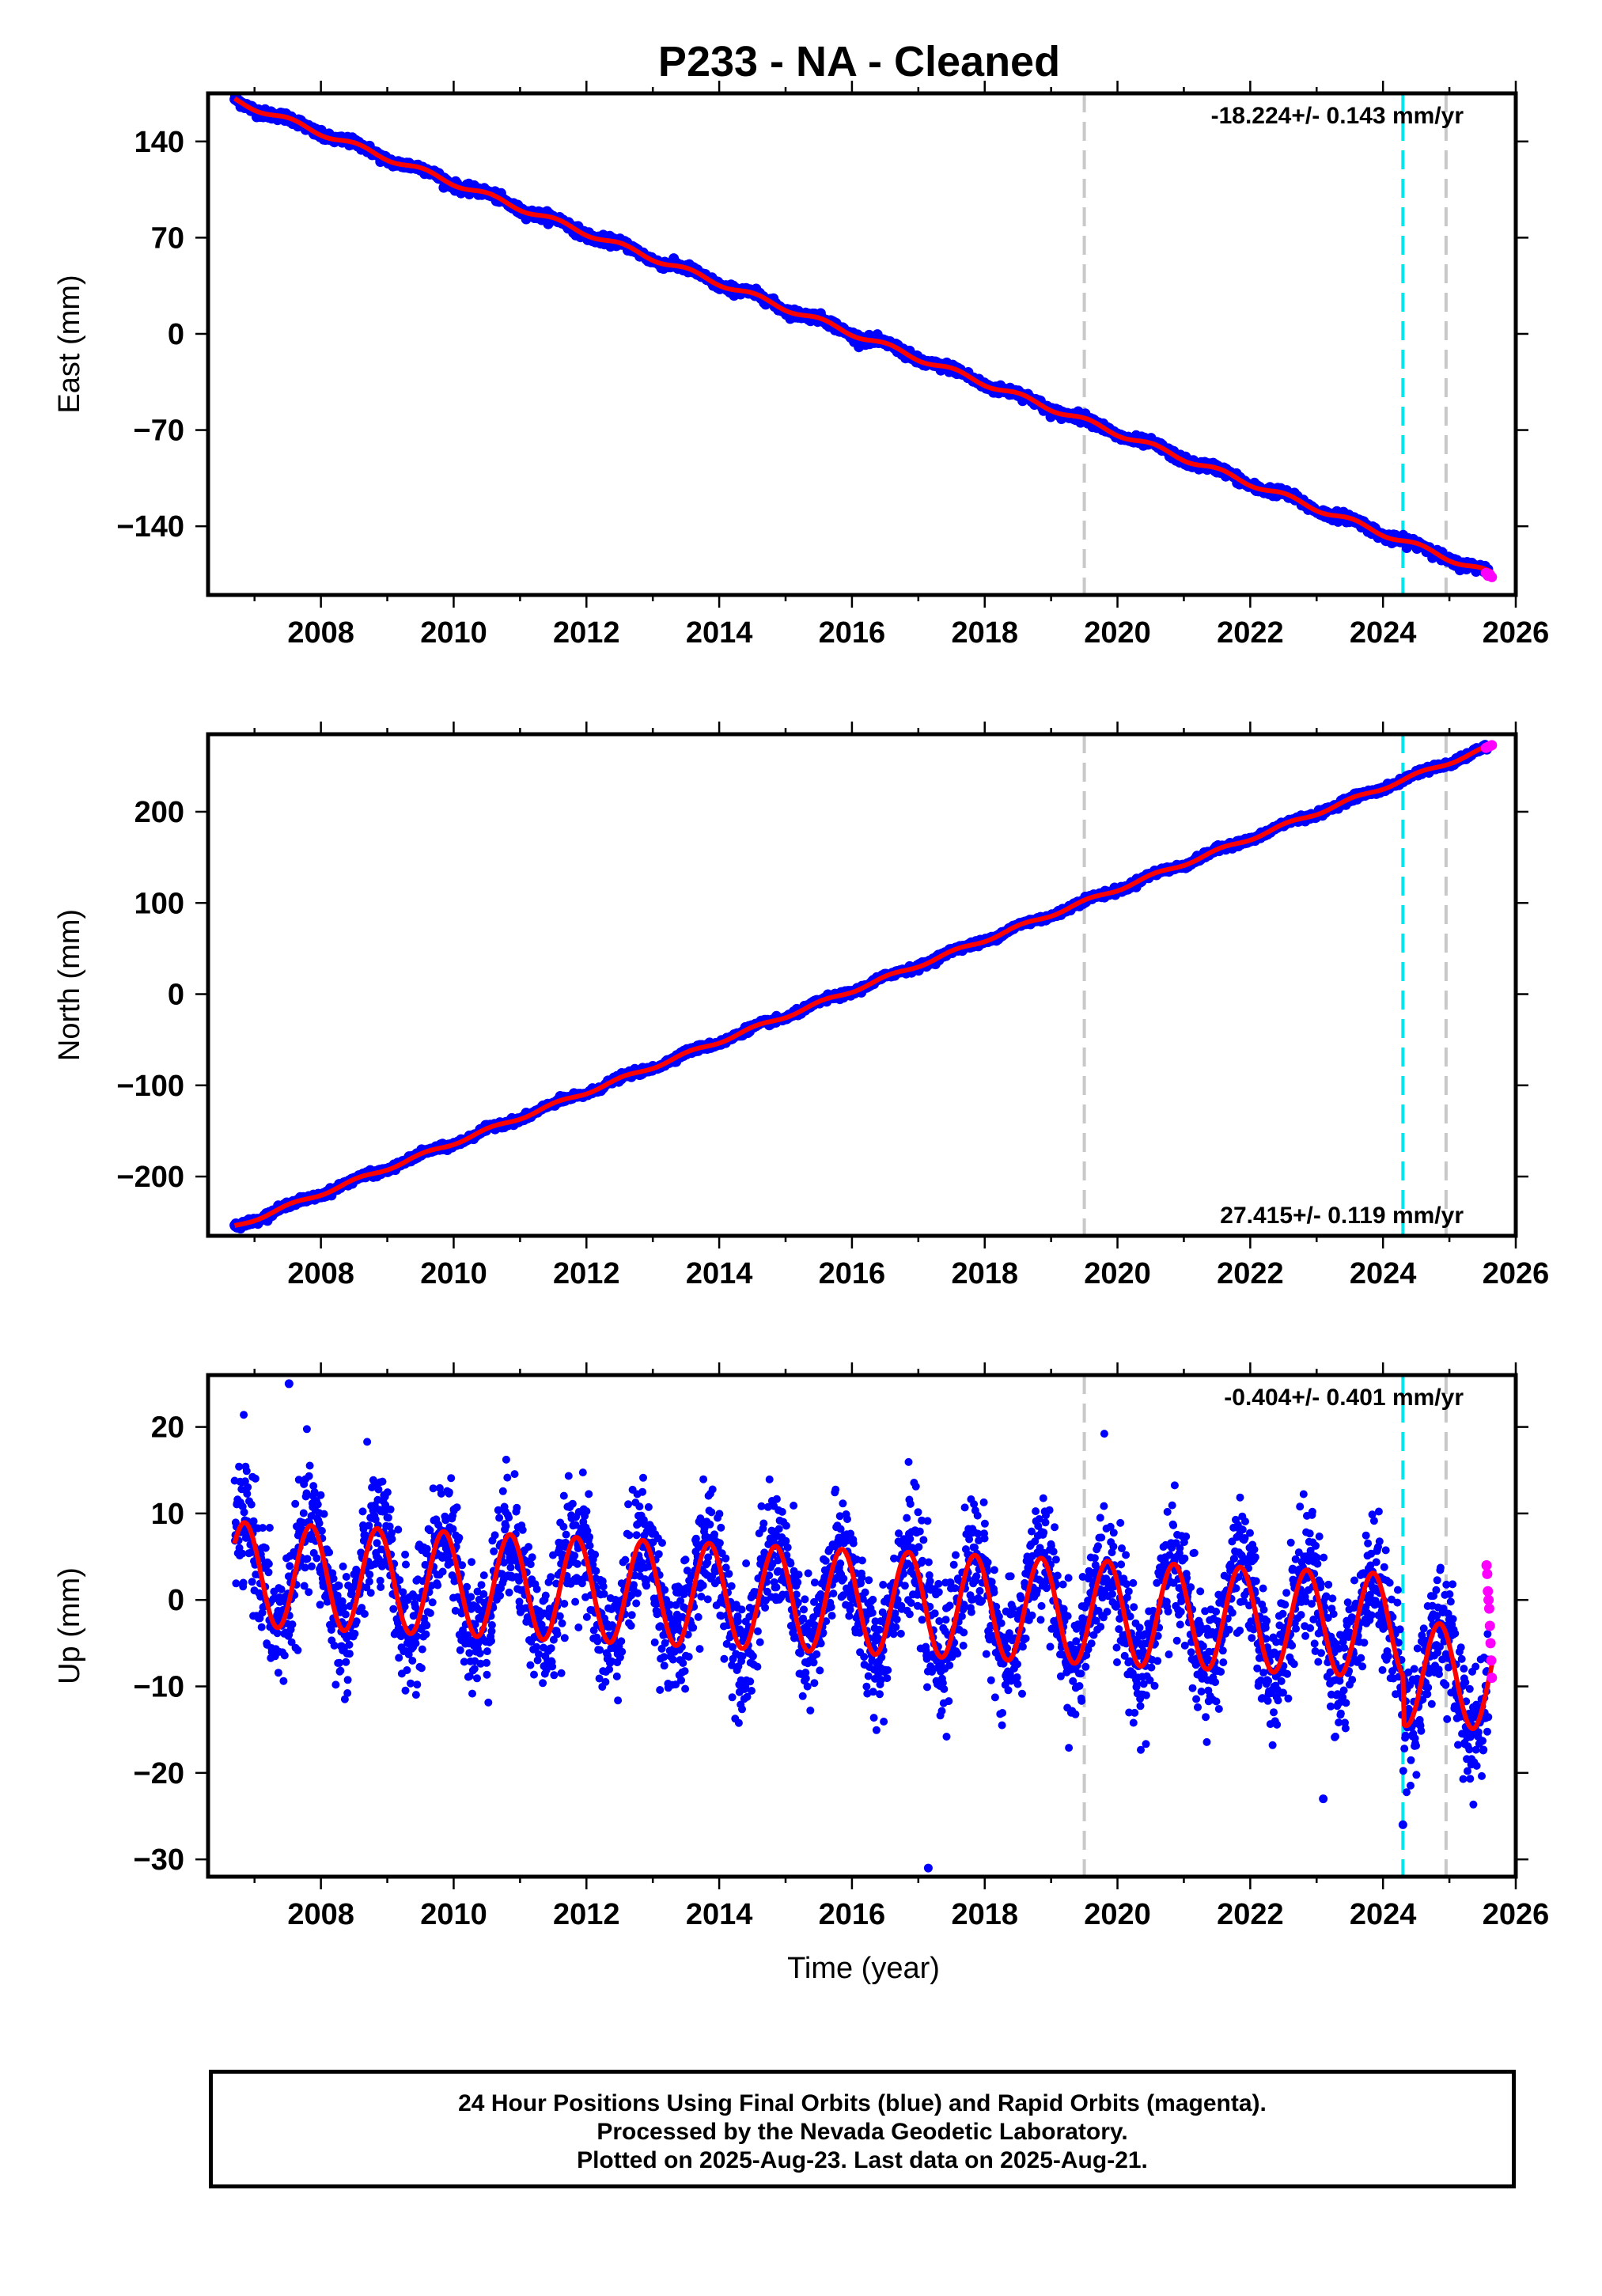 The width and height of the screenshot is (1602, 2296). I want to click on y-tick-label: −70, so click(159, 431).